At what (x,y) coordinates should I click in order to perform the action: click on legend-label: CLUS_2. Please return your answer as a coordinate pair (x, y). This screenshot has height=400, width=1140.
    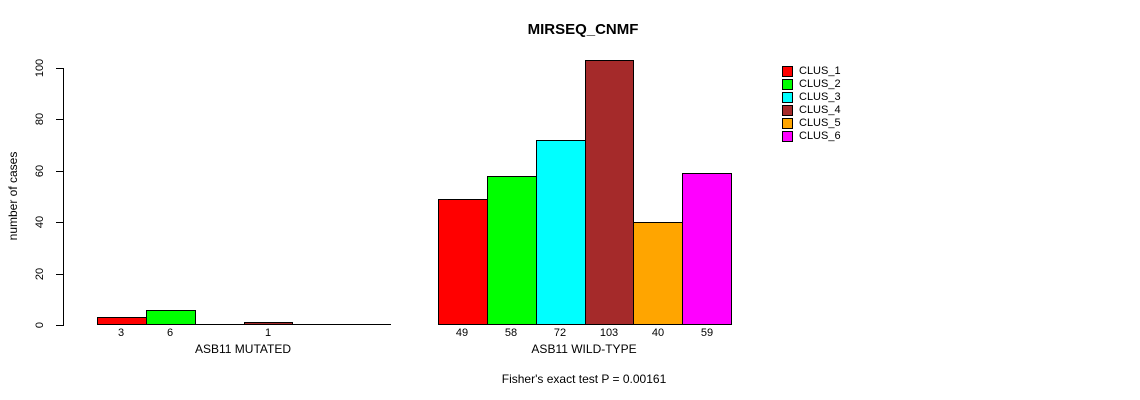
    Looking at the image, I should click on (820, 84).